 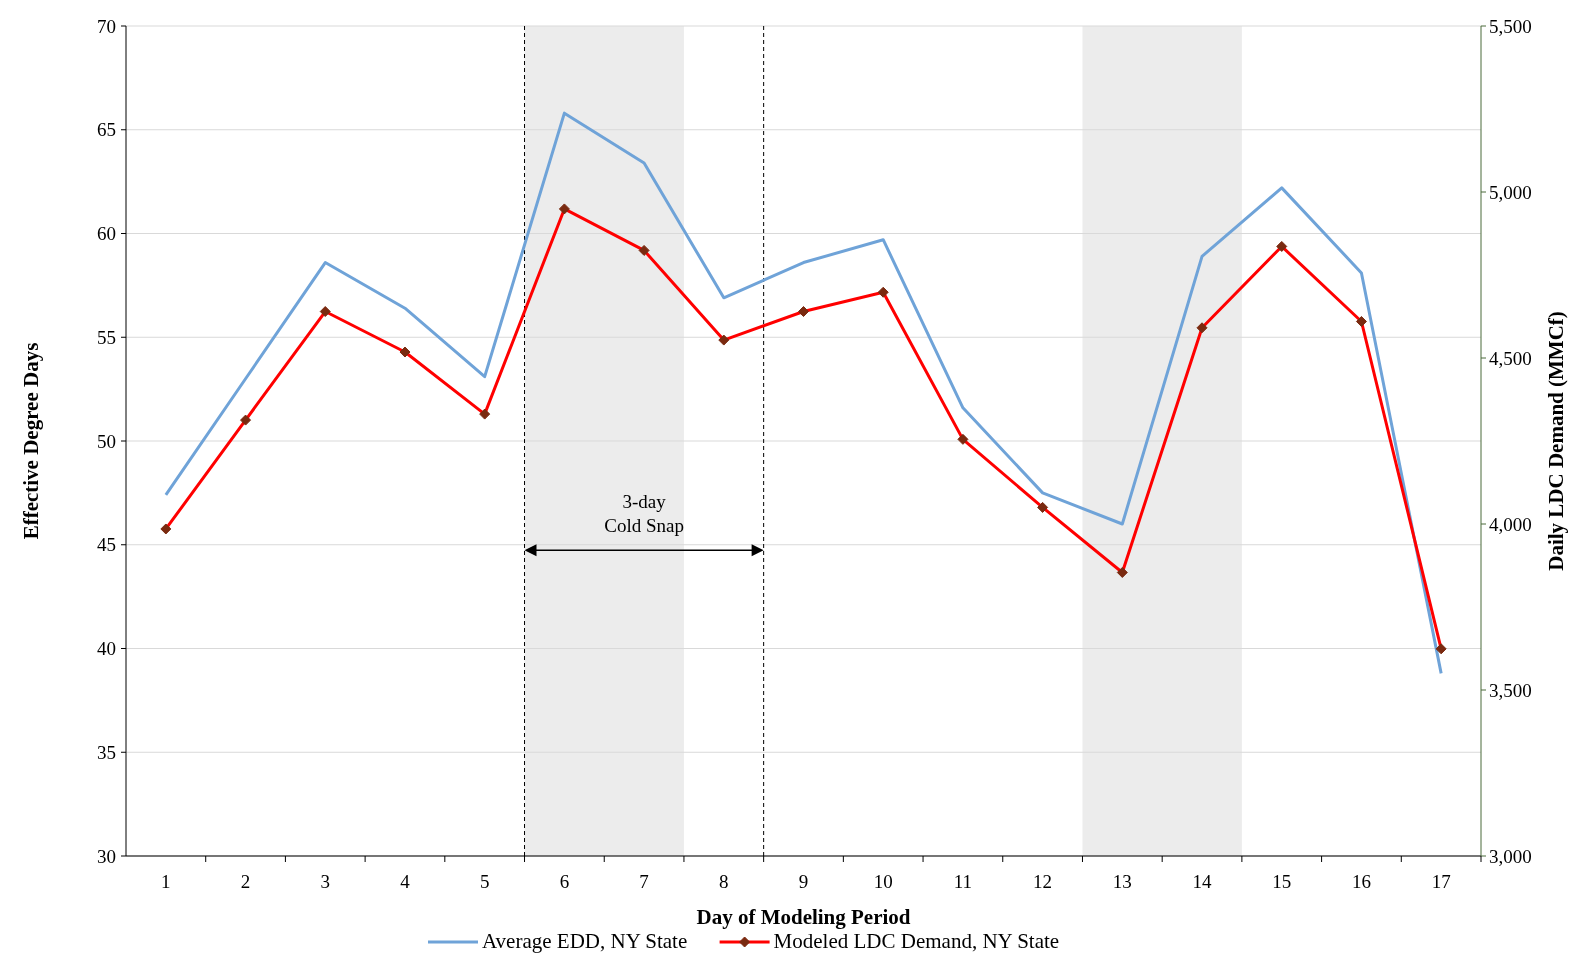 What do you see at coordinates (166, 881) in the screenshot?
I see `x-tick-label: 1` at bounding box center [166, 881].